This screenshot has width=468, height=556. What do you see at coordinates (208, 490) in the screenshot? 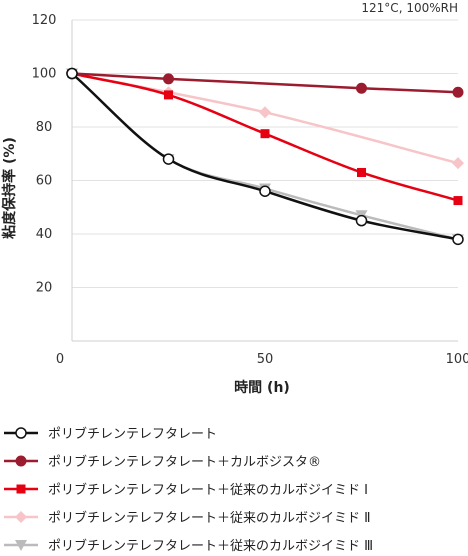
I see `legend-label-3: ポリブチレンテレフタレート＋従来のカルボジイミド Ⅰ` at bounding box center [208, 490].